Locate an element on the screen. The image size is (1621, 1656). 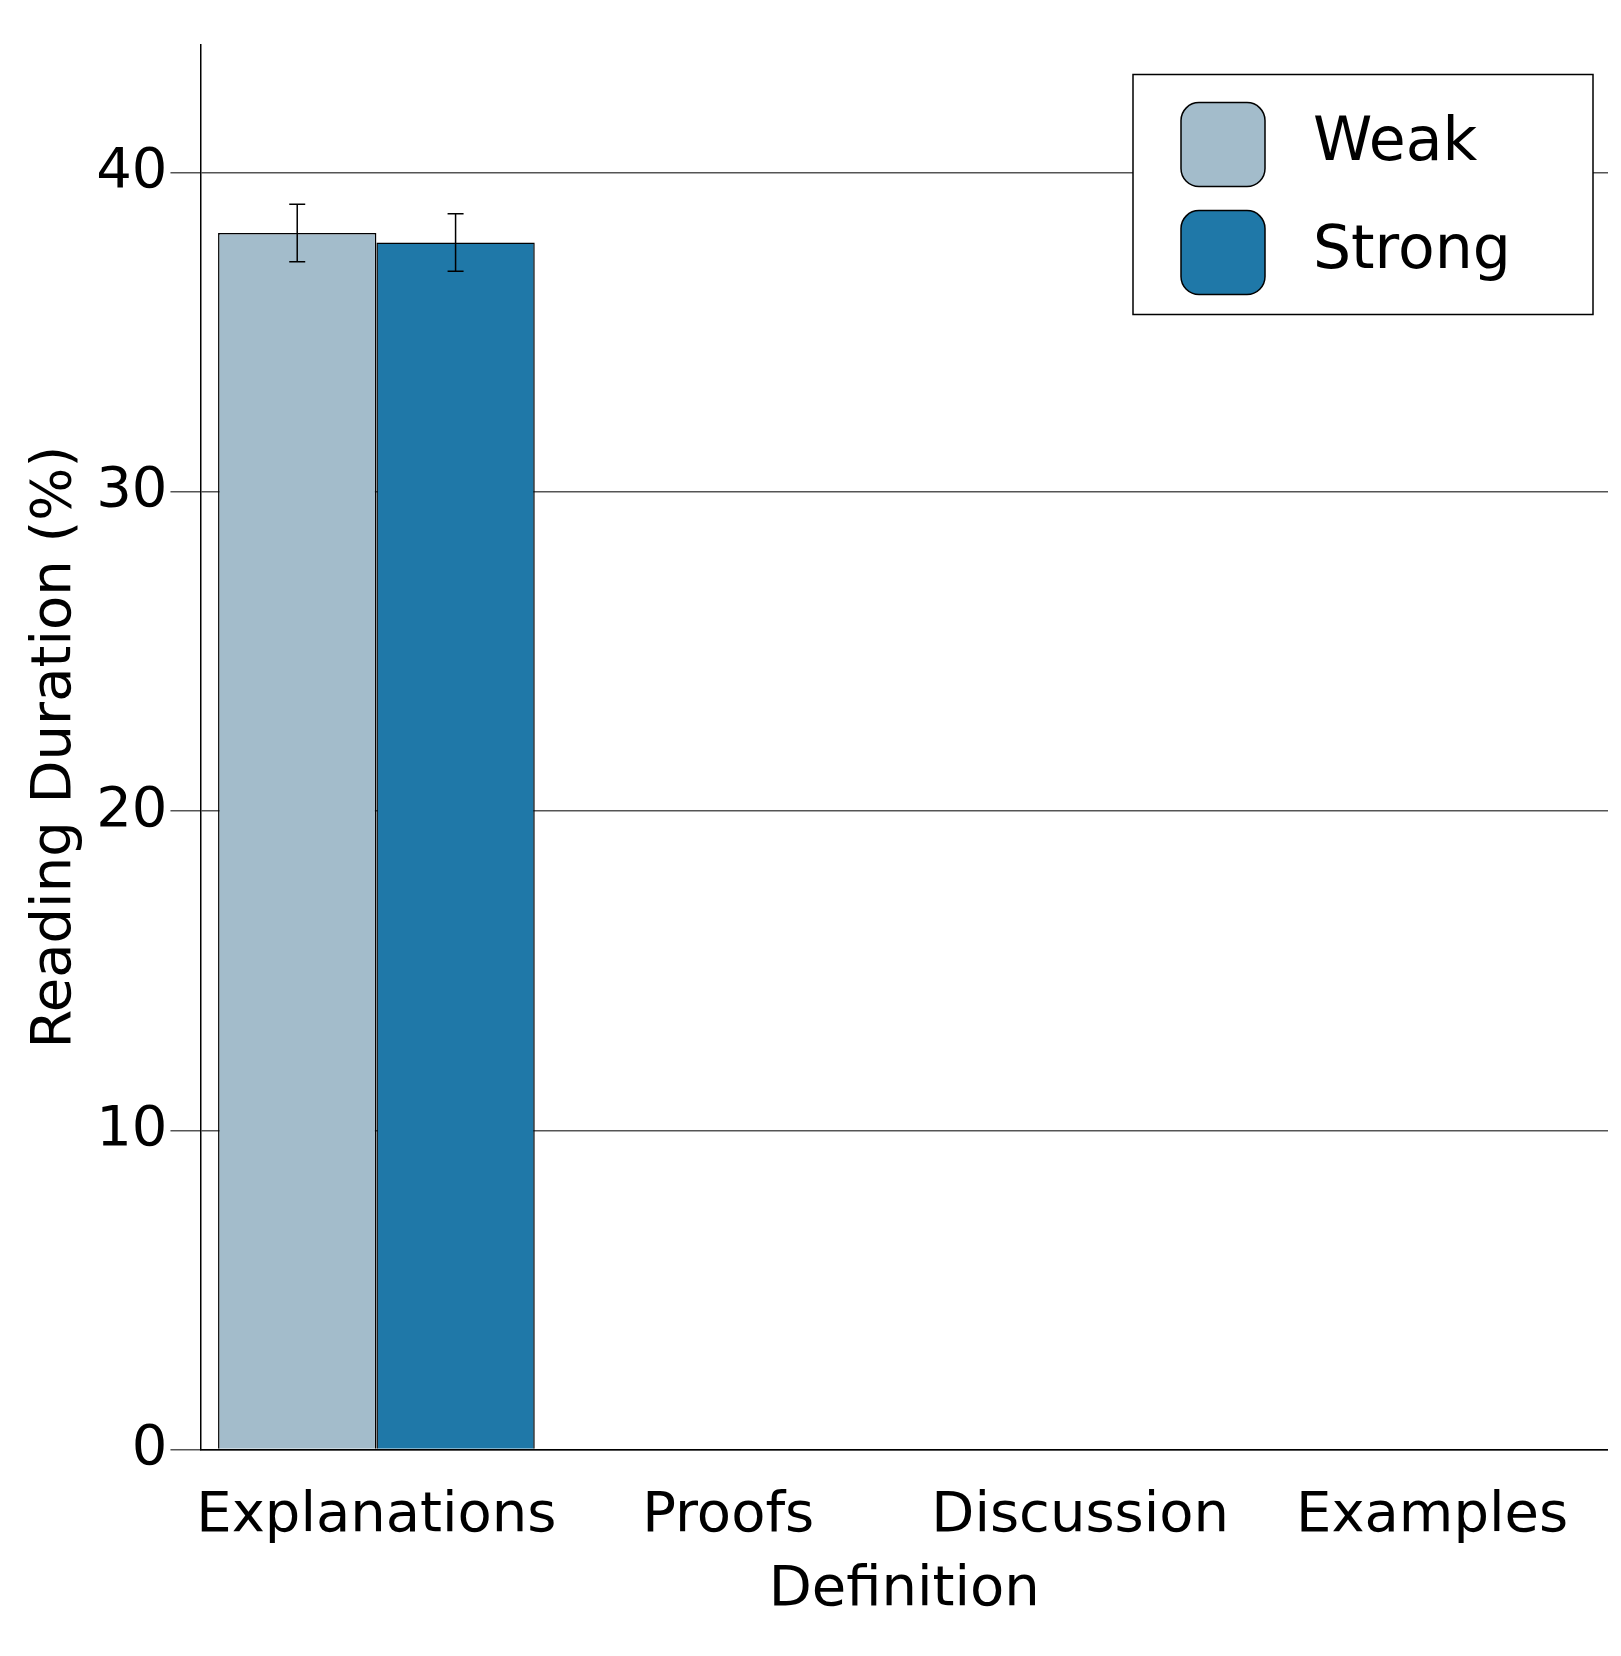
y-tick-label: 20 is located at coordinates (132, 806).